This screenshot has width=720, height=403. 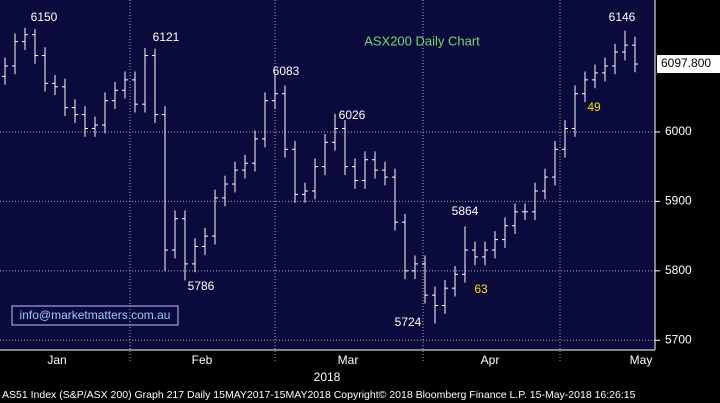 I want to click on watermark: info@marketmatters.com.au, so click(x=95, y=315).